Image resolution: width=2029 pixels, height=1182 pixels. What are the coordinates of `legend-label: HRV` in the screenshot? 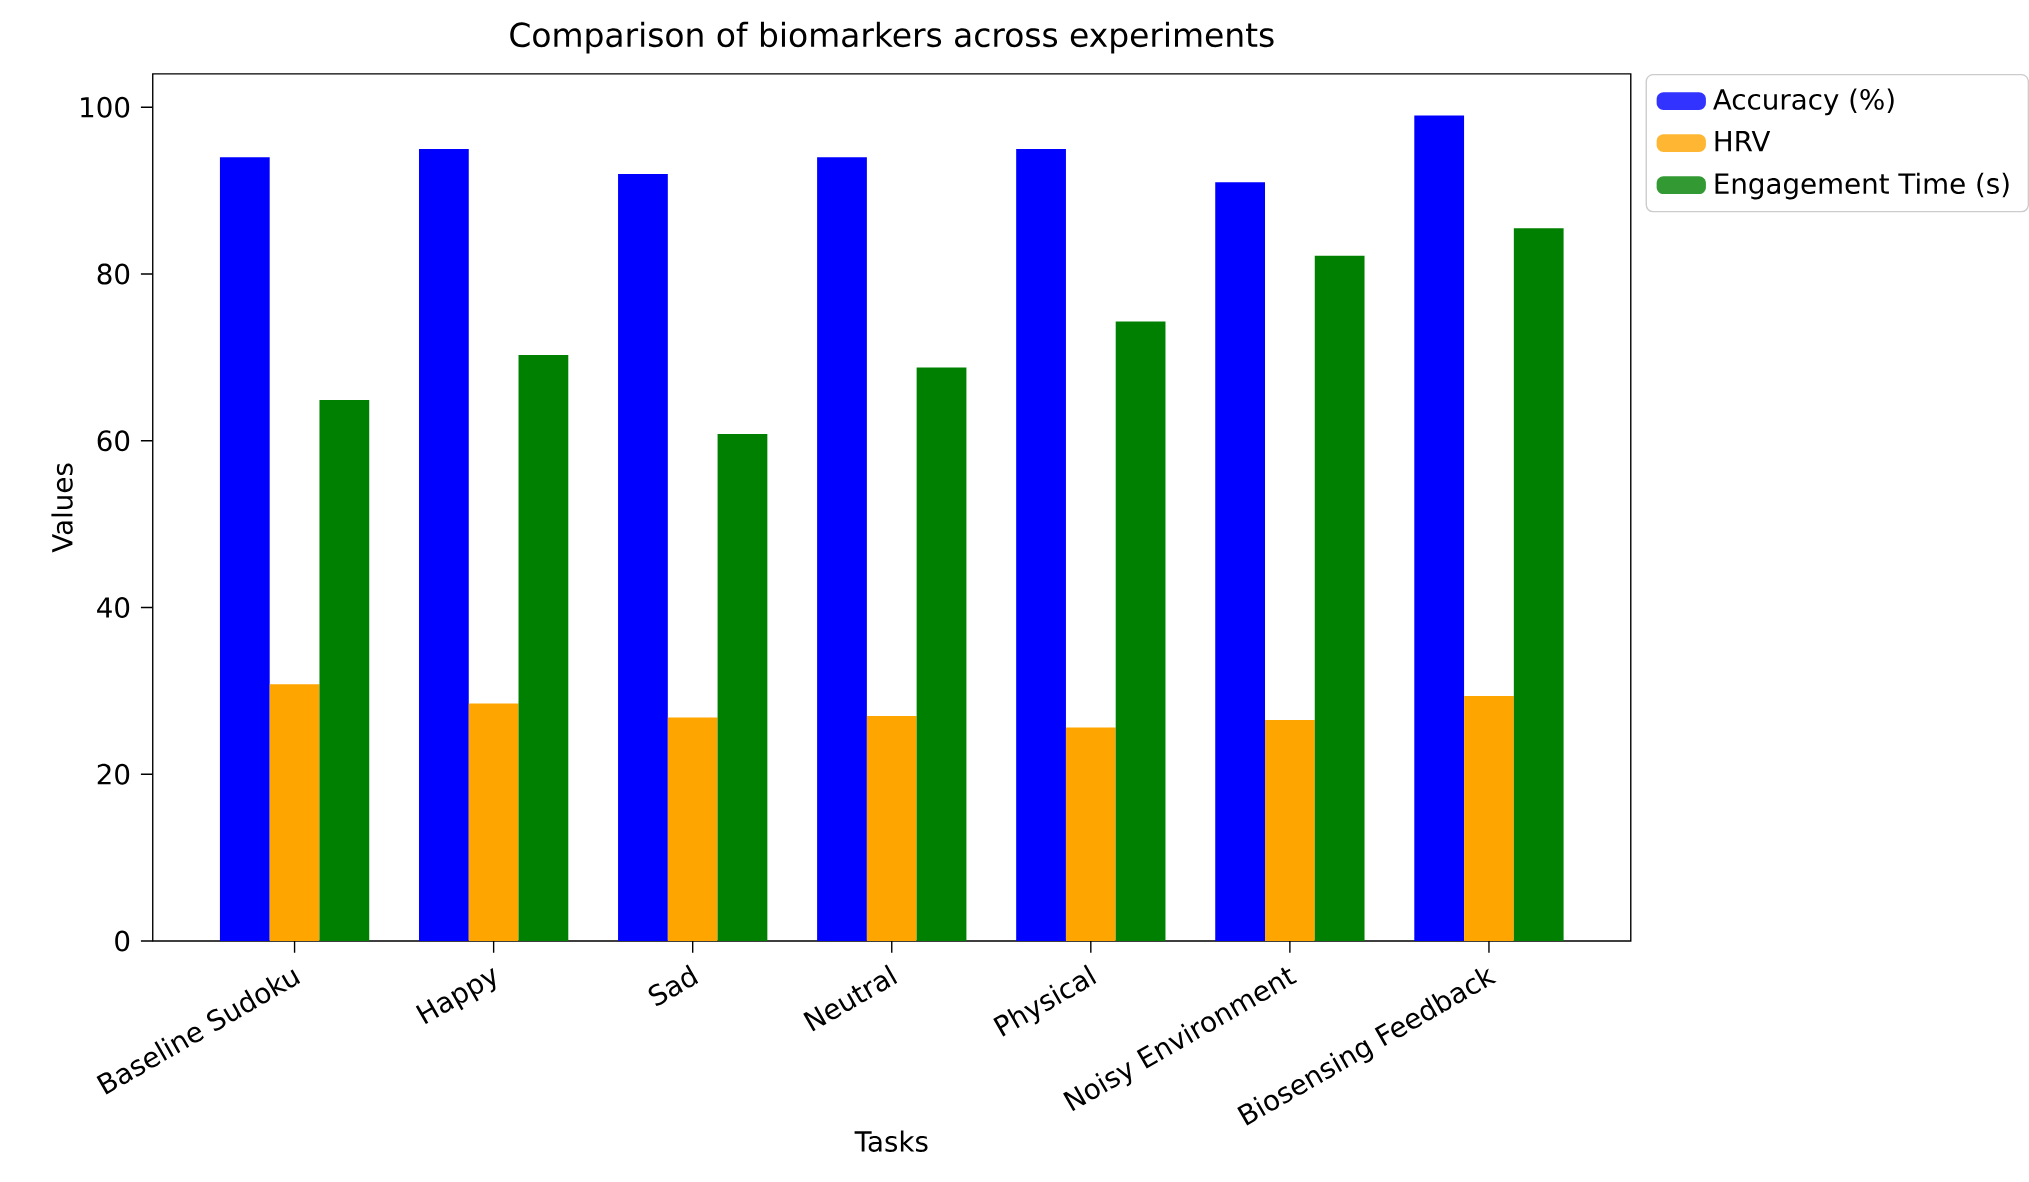 It's located at (1743, 140).